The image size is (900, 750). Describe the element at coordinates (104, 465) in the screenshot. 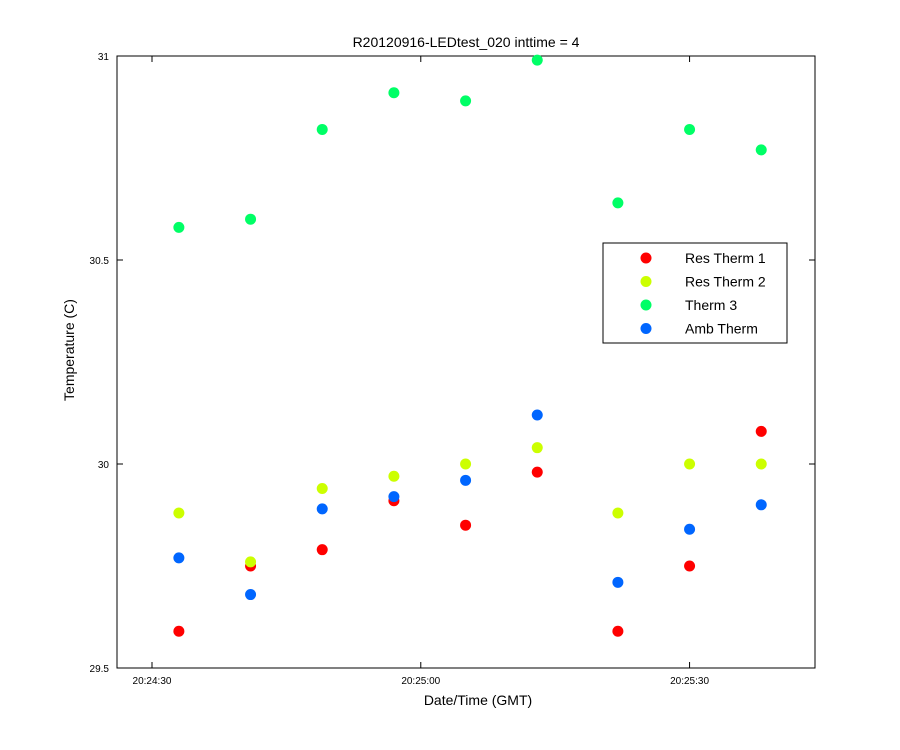

I see `y-tick-label: 30` at that location.